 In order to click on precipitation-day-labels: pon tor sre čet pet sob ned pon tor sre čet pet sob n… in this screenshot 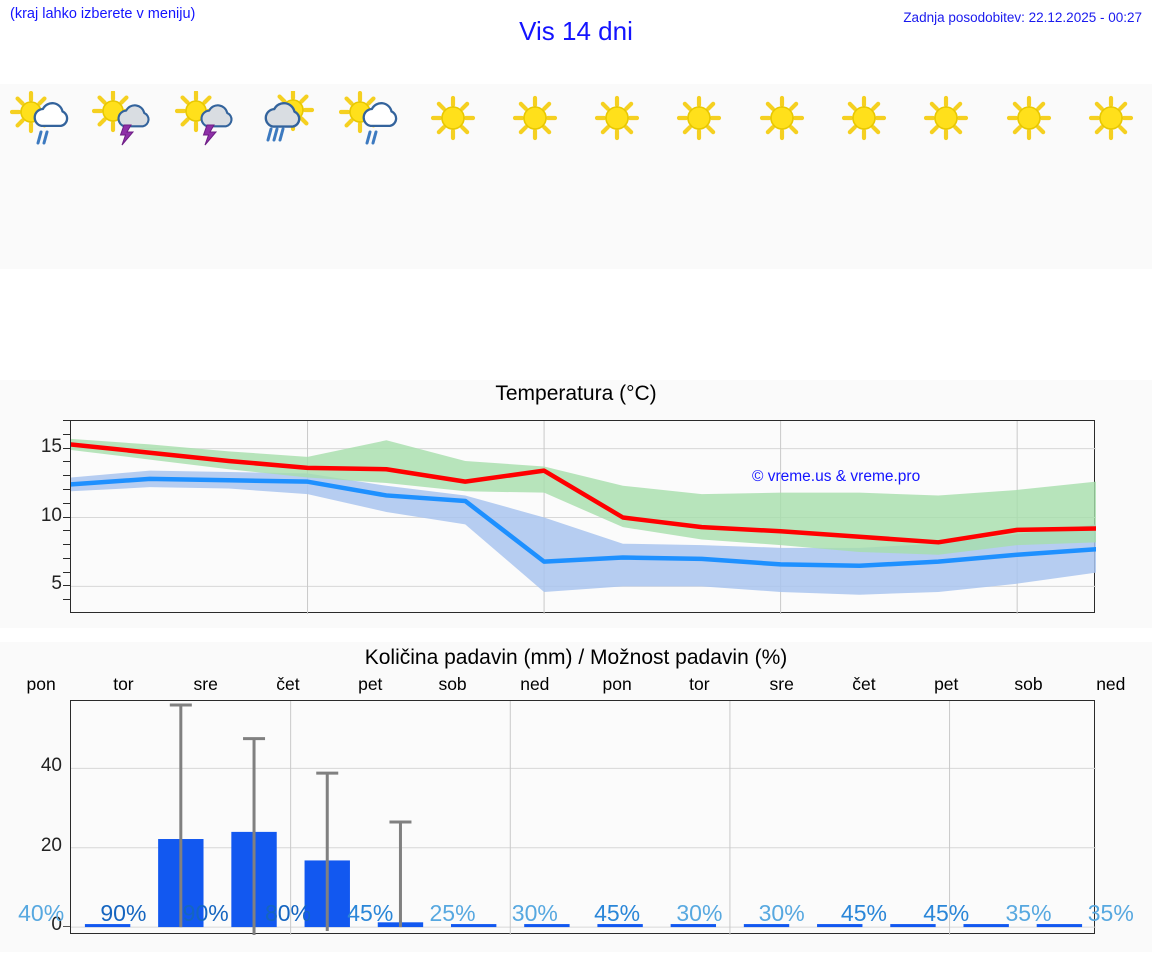, I will do `click(576, 685)`.